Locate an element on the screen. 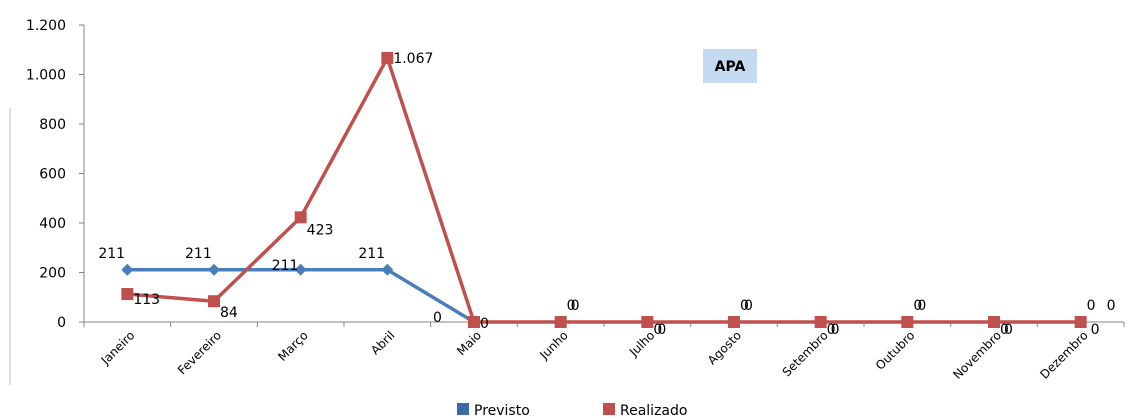  y-tick-label: 200 is located at coordinates (52, 274).